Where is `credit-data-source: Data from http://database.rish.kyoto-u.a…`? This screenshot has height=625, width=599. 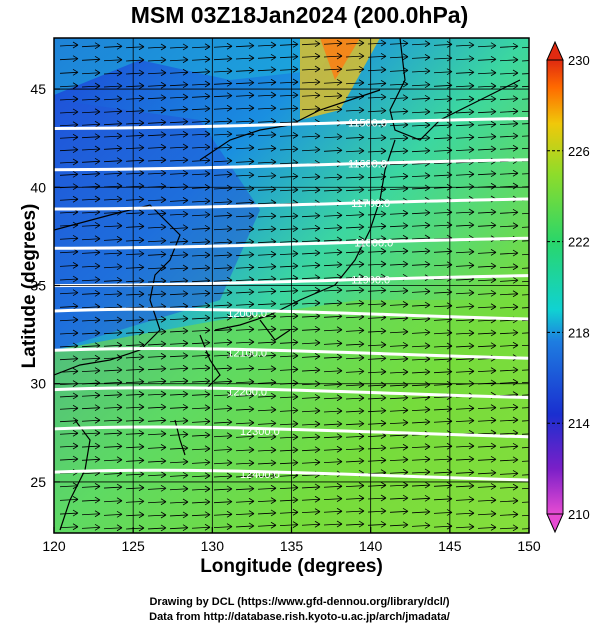
credit-data-source: Data from http://database.rish.kyoto-u.a… is located at coordinates (299, 617).